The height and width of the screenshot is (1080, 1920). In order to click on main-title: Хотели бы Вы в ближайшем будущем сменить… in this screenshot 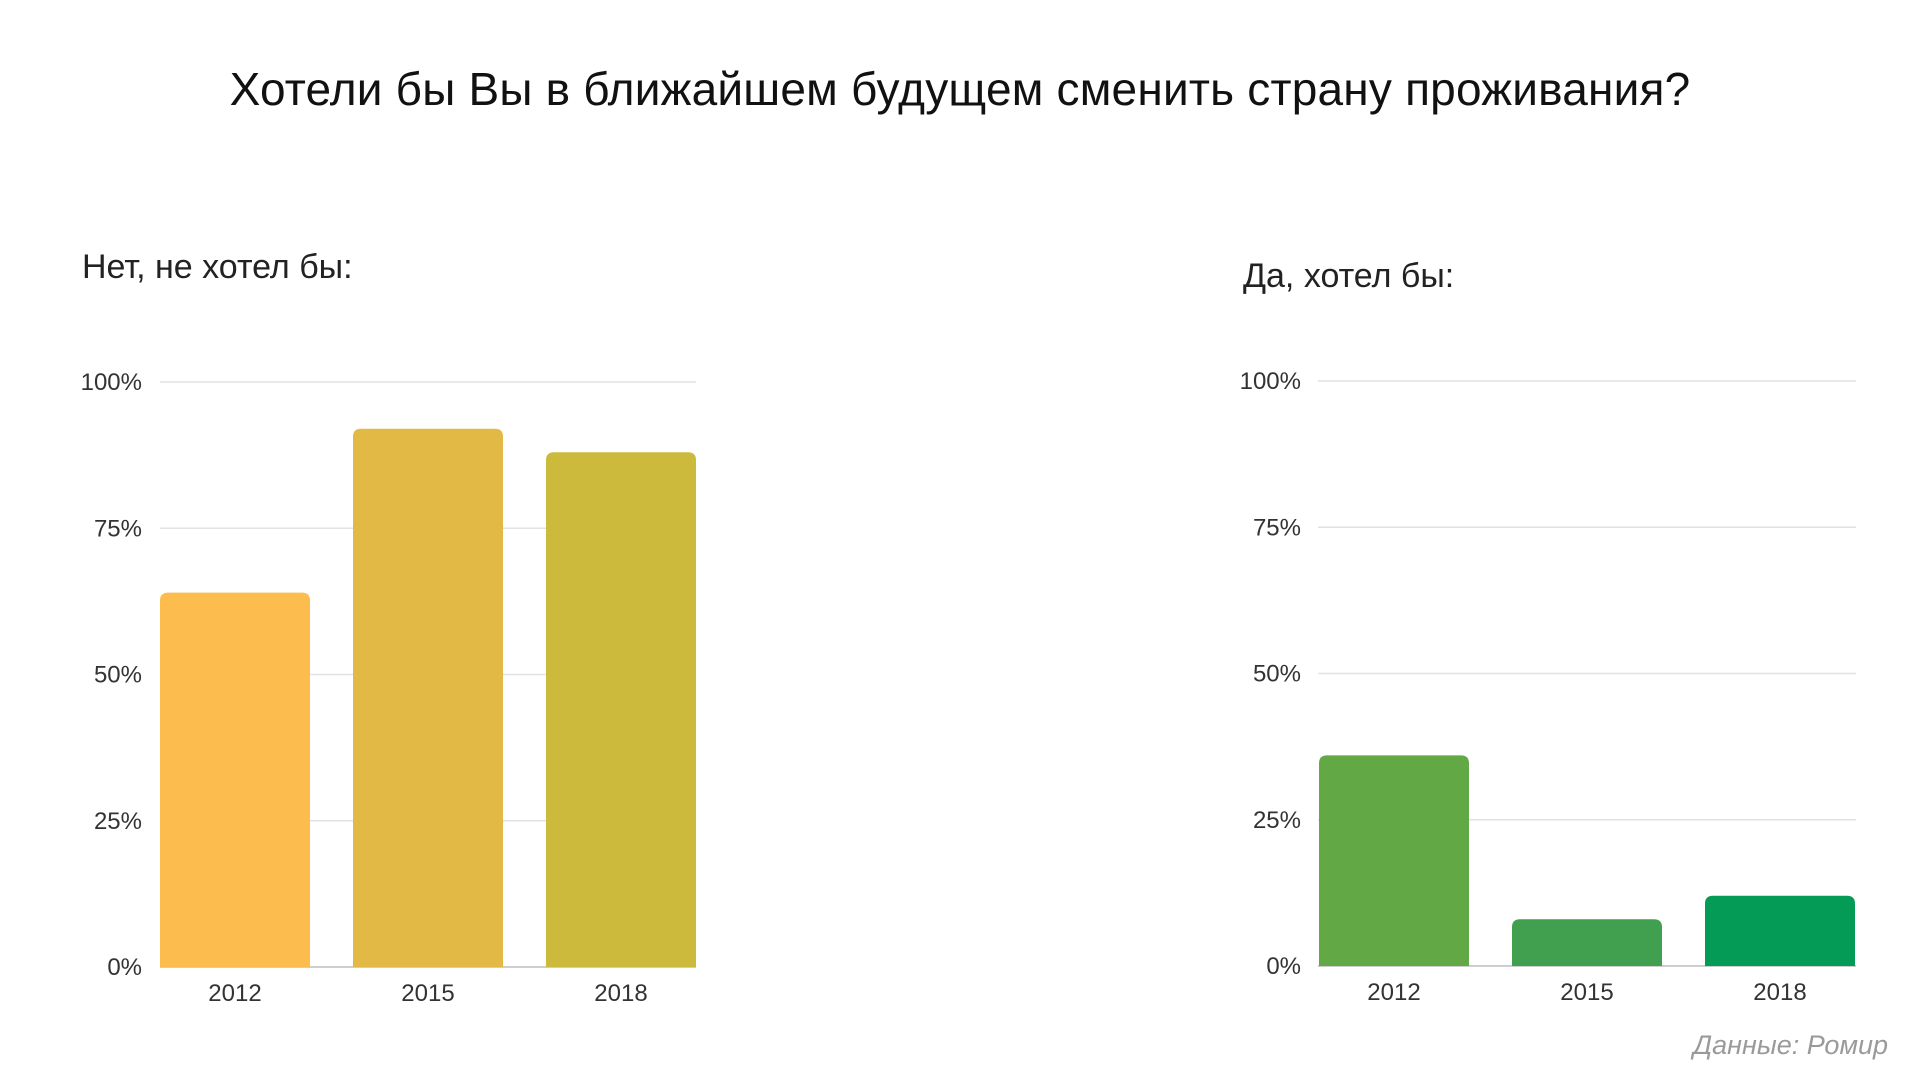, I will do `click(960, 89)`.